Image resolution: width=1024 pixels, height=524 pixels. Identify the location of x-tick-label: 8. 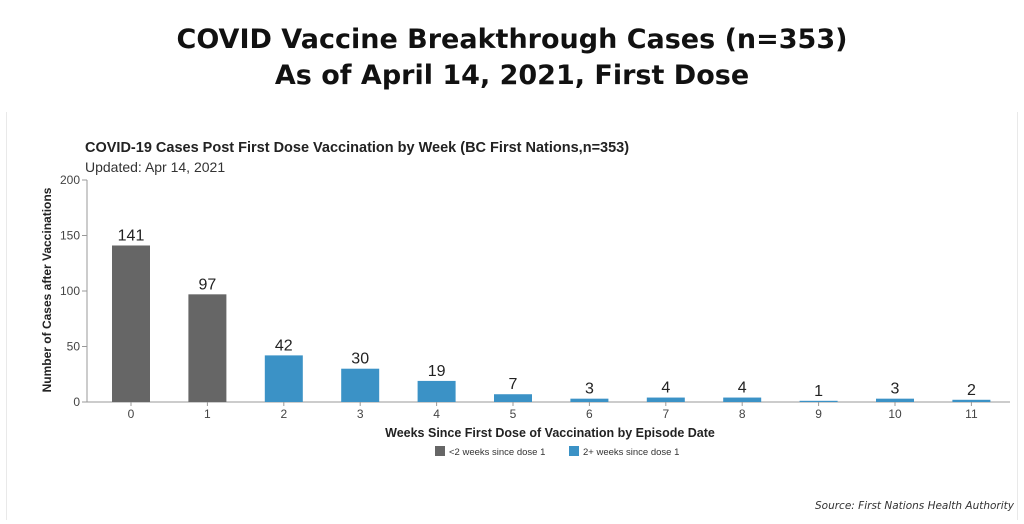
(742, 414).